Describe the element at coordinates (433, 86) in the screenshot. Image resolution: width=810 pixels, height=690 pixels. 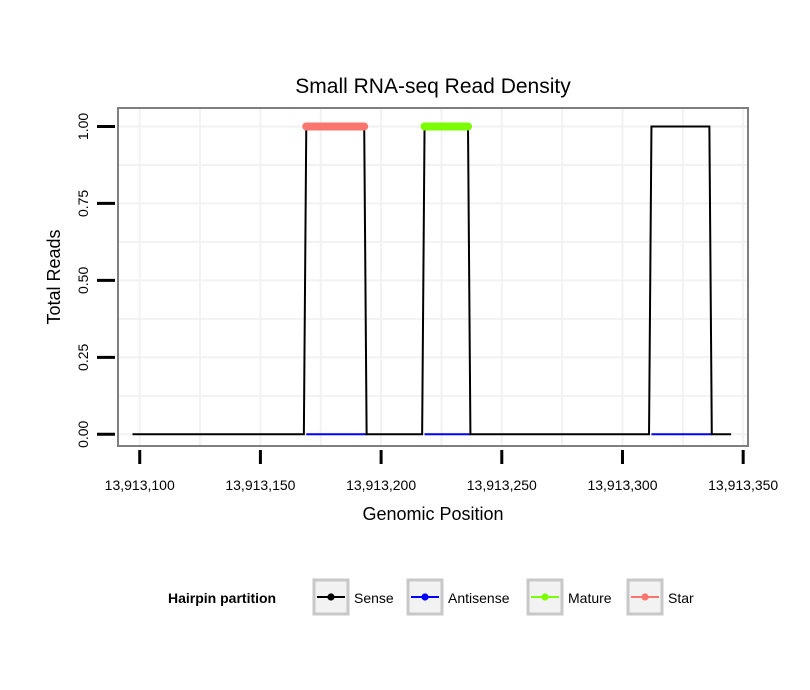
I see `chart-title: Small RNA-seq Read Density` at that location.